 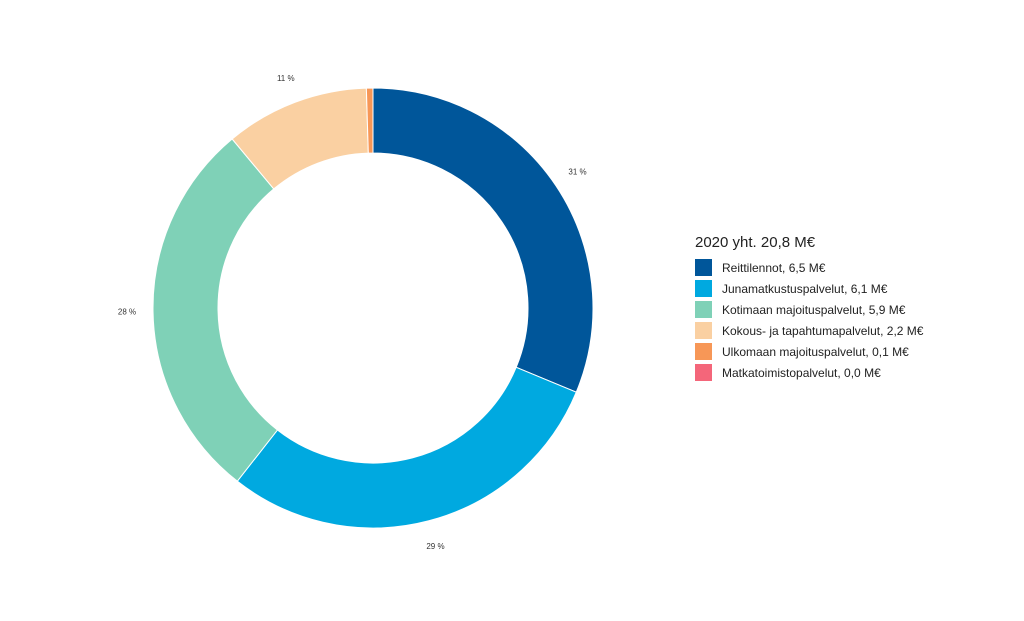 I want to click on legend-title: 2020 yht. 20,8 M€, so click(x=755, y=242).